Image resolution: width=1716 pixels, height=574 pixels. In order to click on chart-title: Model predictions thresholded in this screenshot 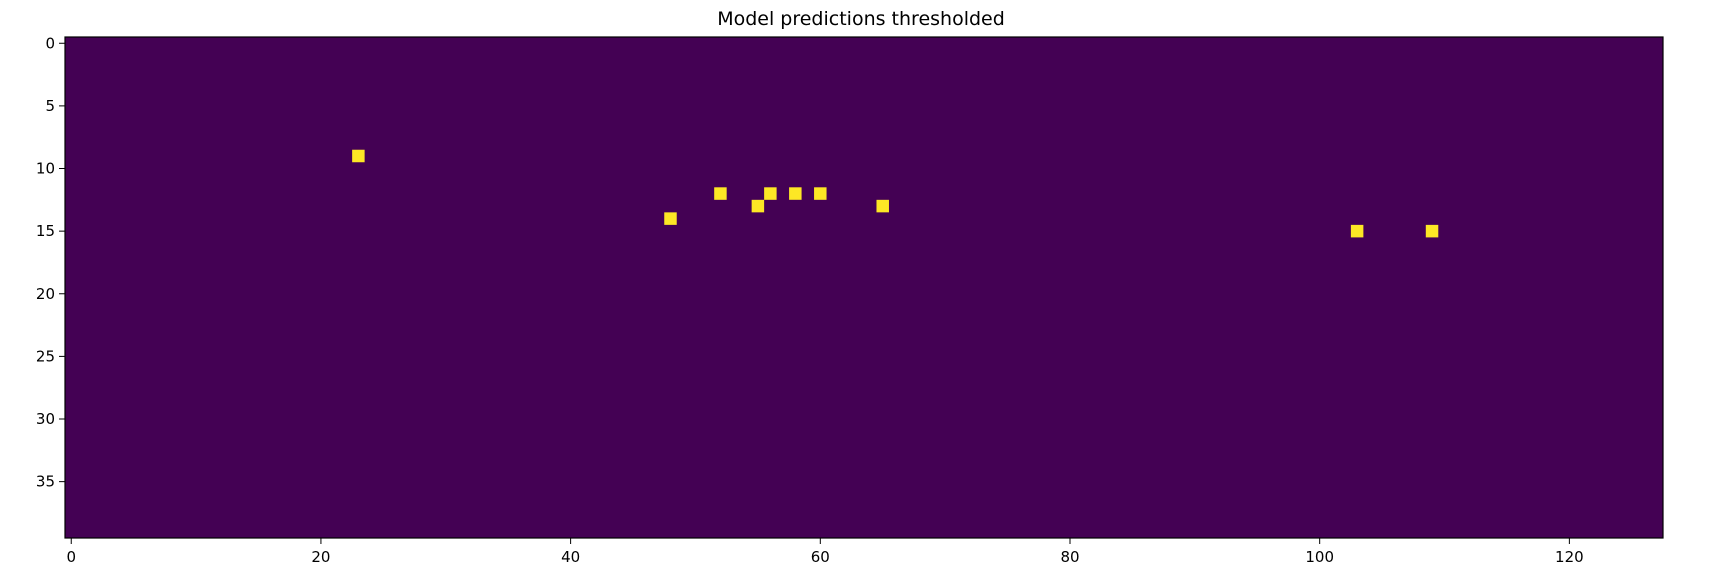, I will do `click(861, 19)`.